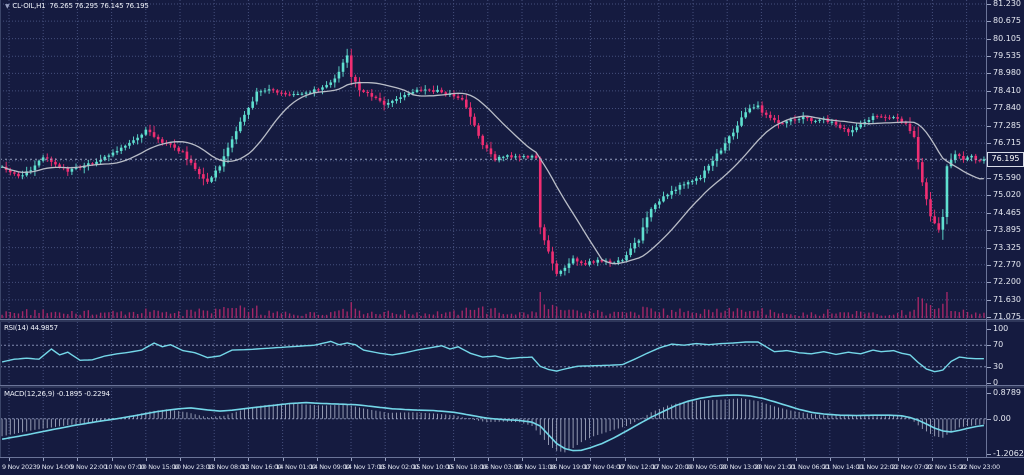 The width and height of the screenshot is (1024, 475). I want to click on time-tick-label: 15 Nov 18:00, so click(467, 467).